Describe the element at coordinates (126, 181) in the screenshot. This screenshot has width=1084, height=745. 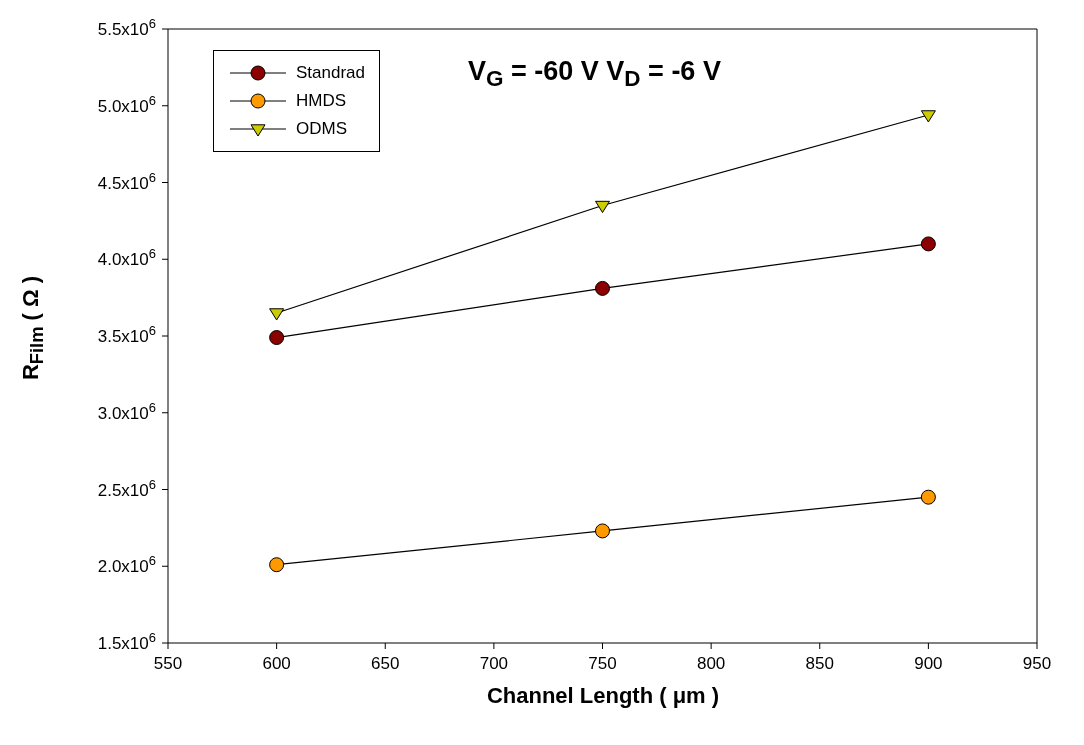
I see `y-tick-label: 4.5x10$^{6}$` at that location.